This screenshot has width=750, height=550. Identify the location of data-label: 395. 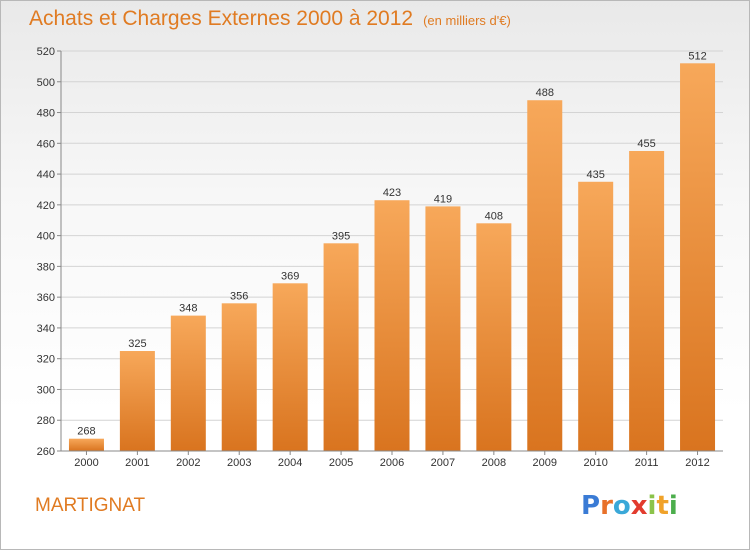
(341, 236).